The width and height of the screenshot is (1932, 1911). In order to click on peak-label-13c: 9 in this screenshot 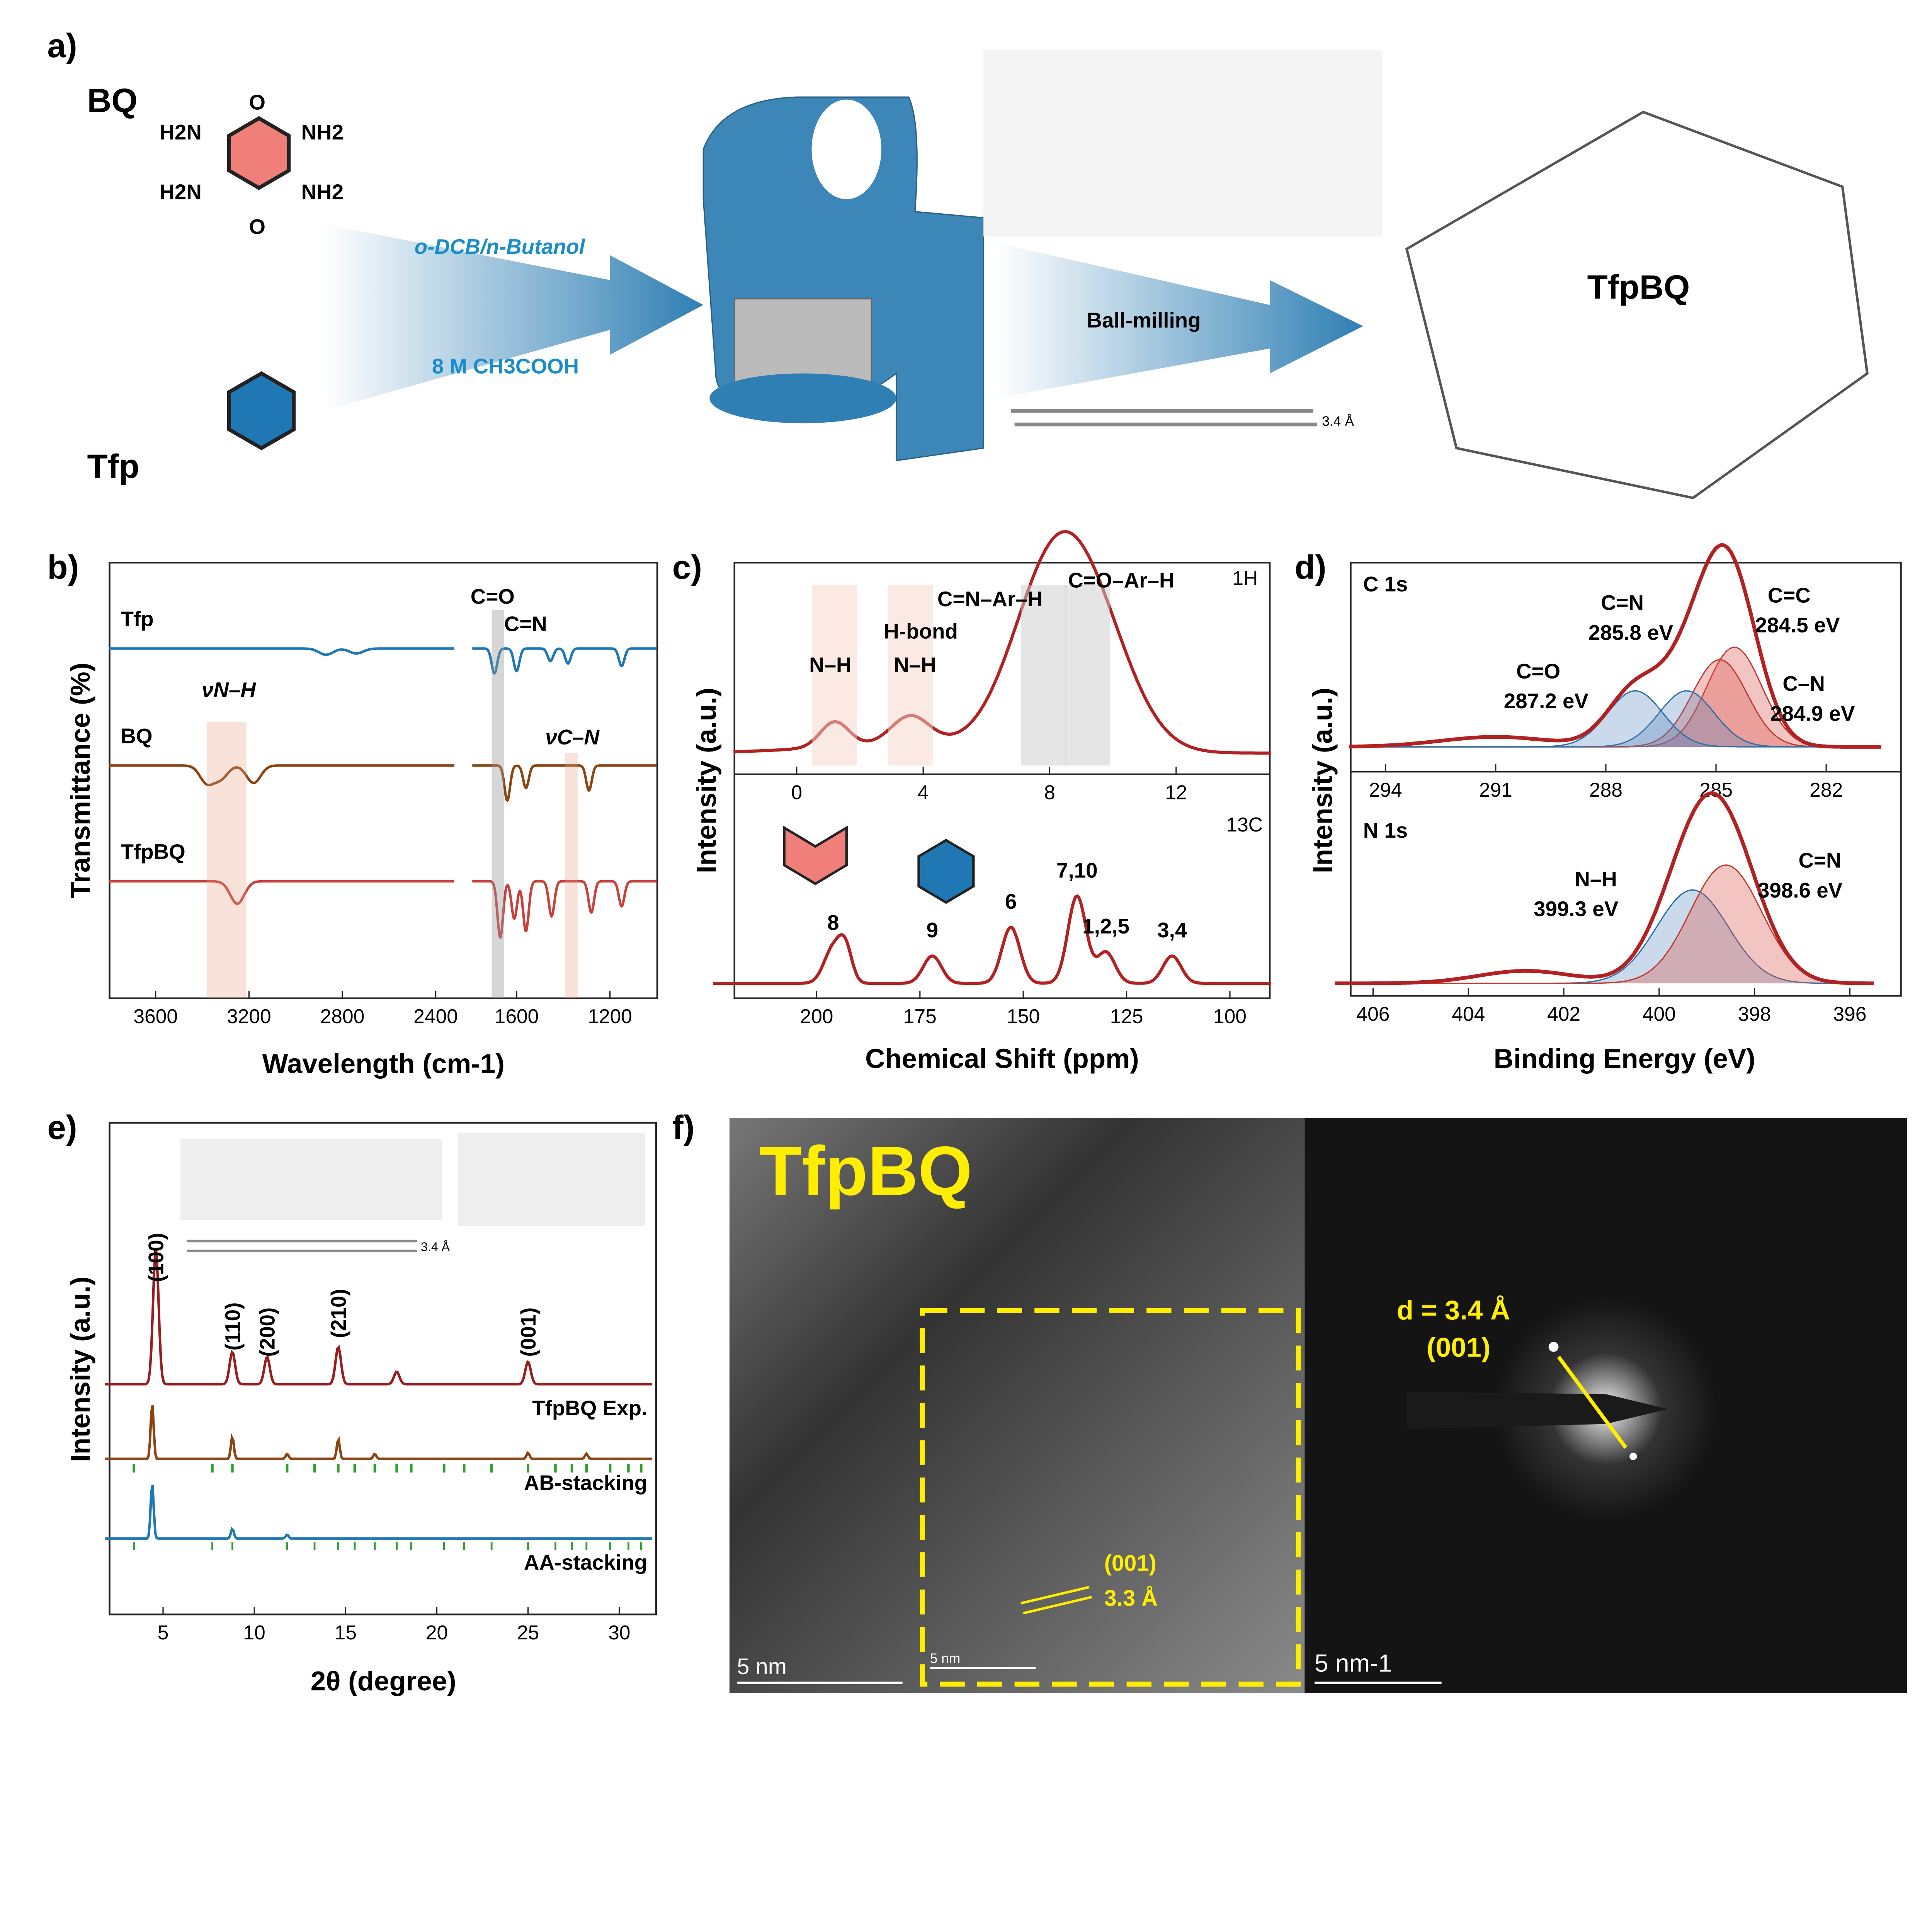, I will do `click(933, 930)`.